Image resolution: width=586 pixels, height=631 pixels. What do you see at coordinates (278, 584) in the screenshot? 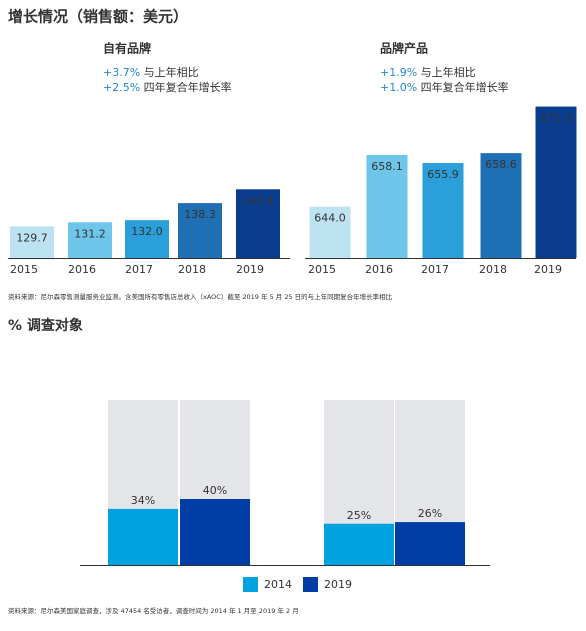
I see `legend-label: 2014` at bounding box center [278, 584].